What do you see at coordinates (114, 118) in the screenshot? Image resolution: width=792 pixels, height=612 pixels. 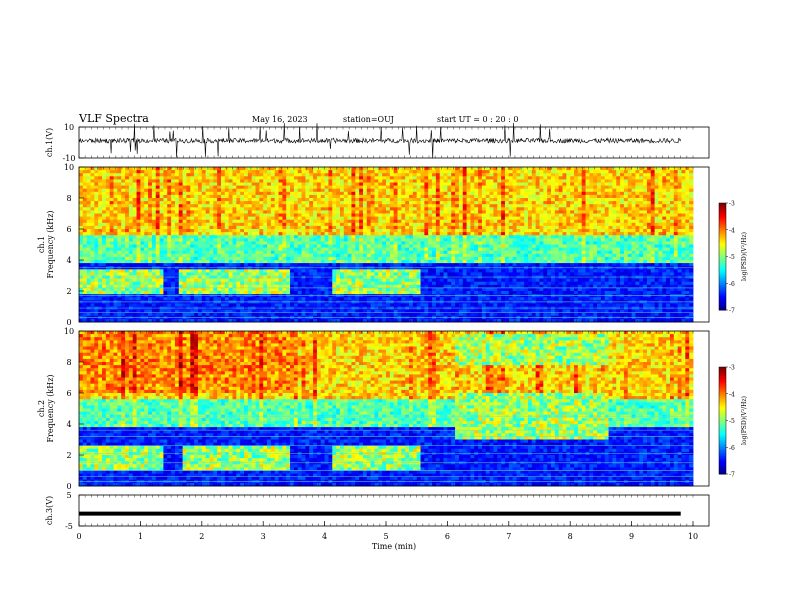 I see `chart-title: VLF Spectra` at bounding box center [114, 118].